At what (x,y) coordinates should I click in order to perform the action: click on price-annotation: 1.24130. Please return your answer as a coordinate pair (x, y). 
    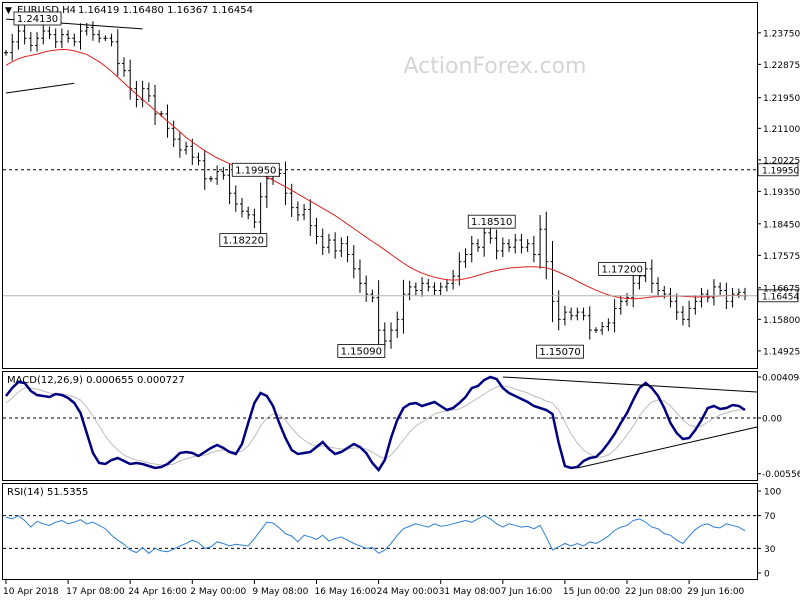
    Looking at the image, I should click on (37, 18).